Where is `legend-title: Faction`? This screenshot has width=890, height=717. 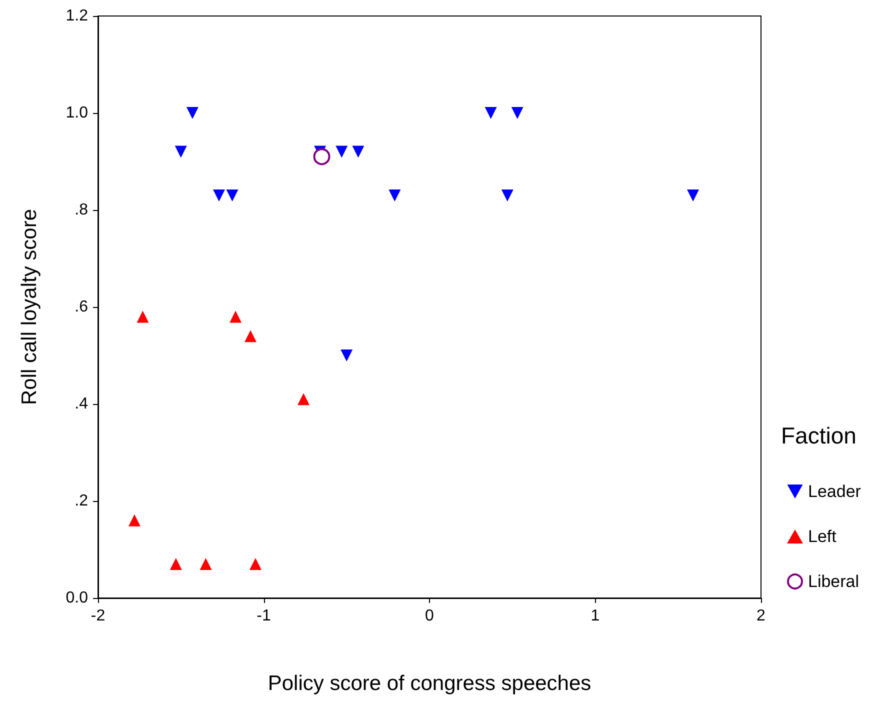 legend-title: Faction is located at coordinates (818, 435).